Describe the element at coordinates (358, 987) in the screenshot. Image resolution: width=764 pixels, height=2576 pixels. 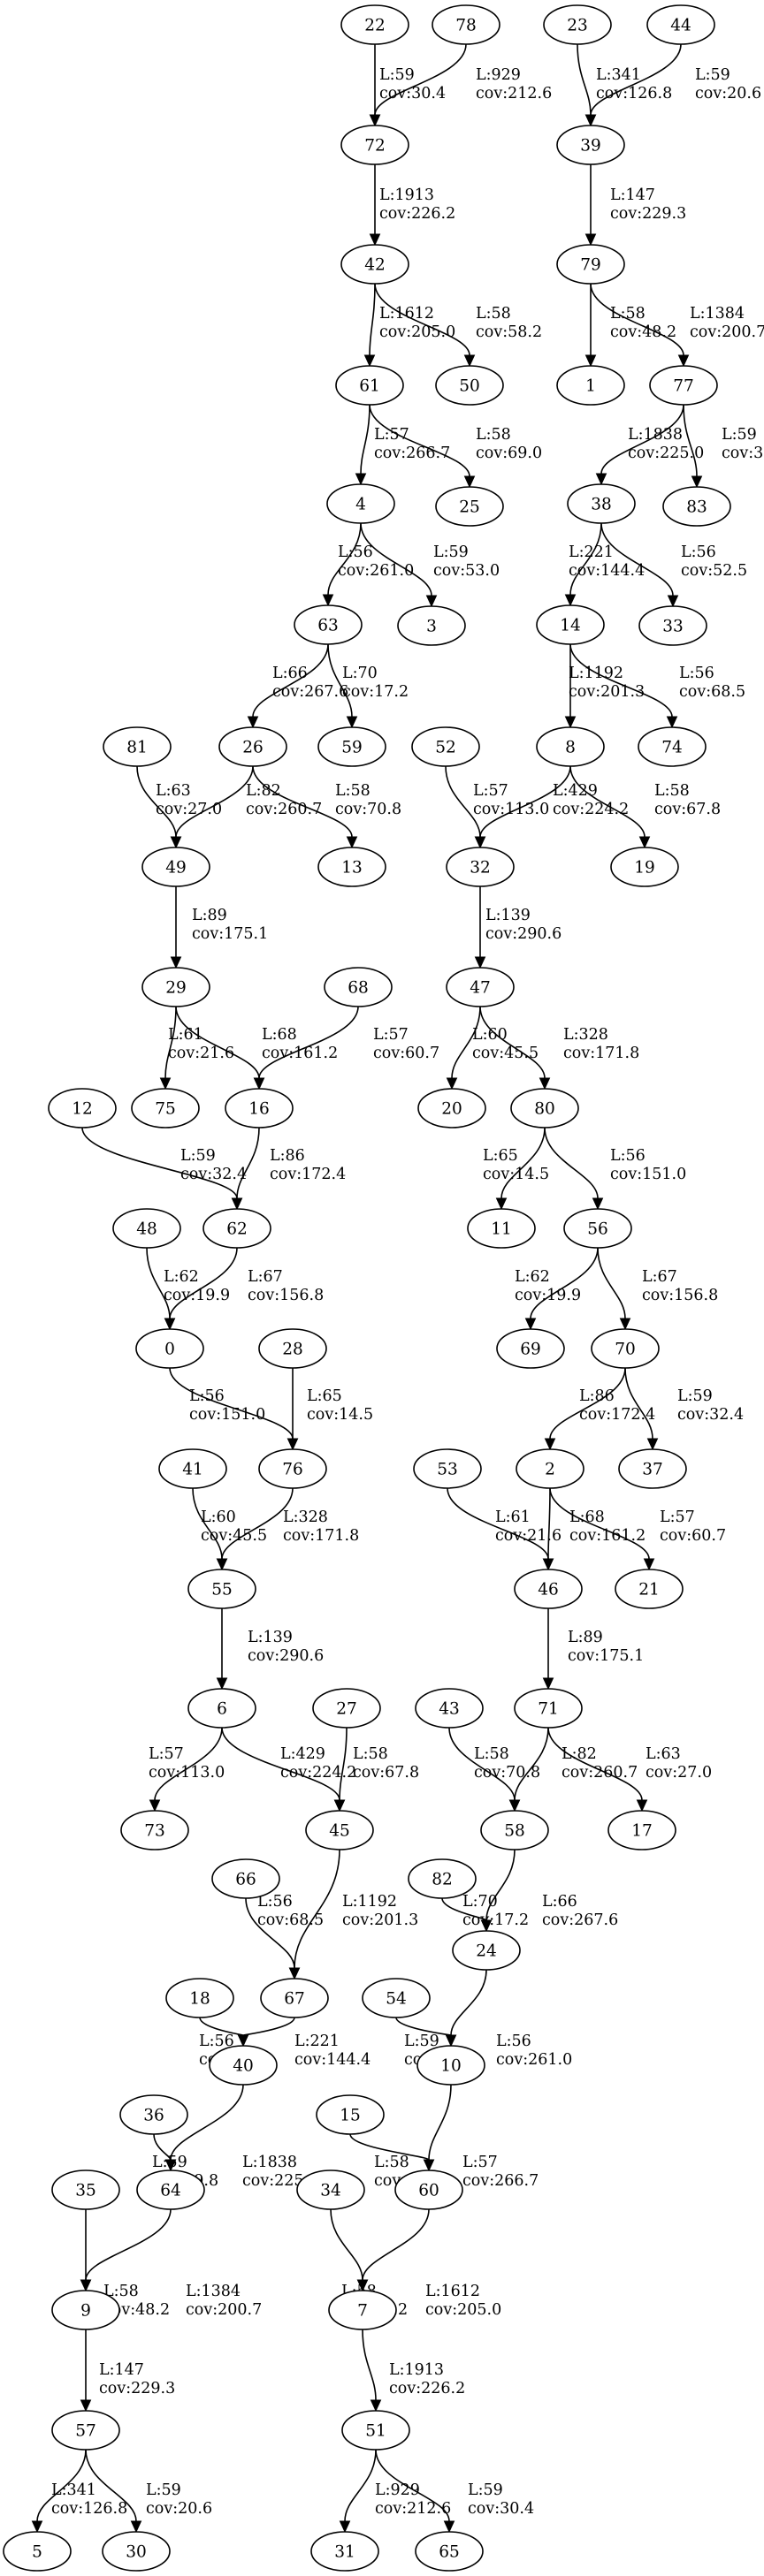
I see `node-68: 68` at that location.